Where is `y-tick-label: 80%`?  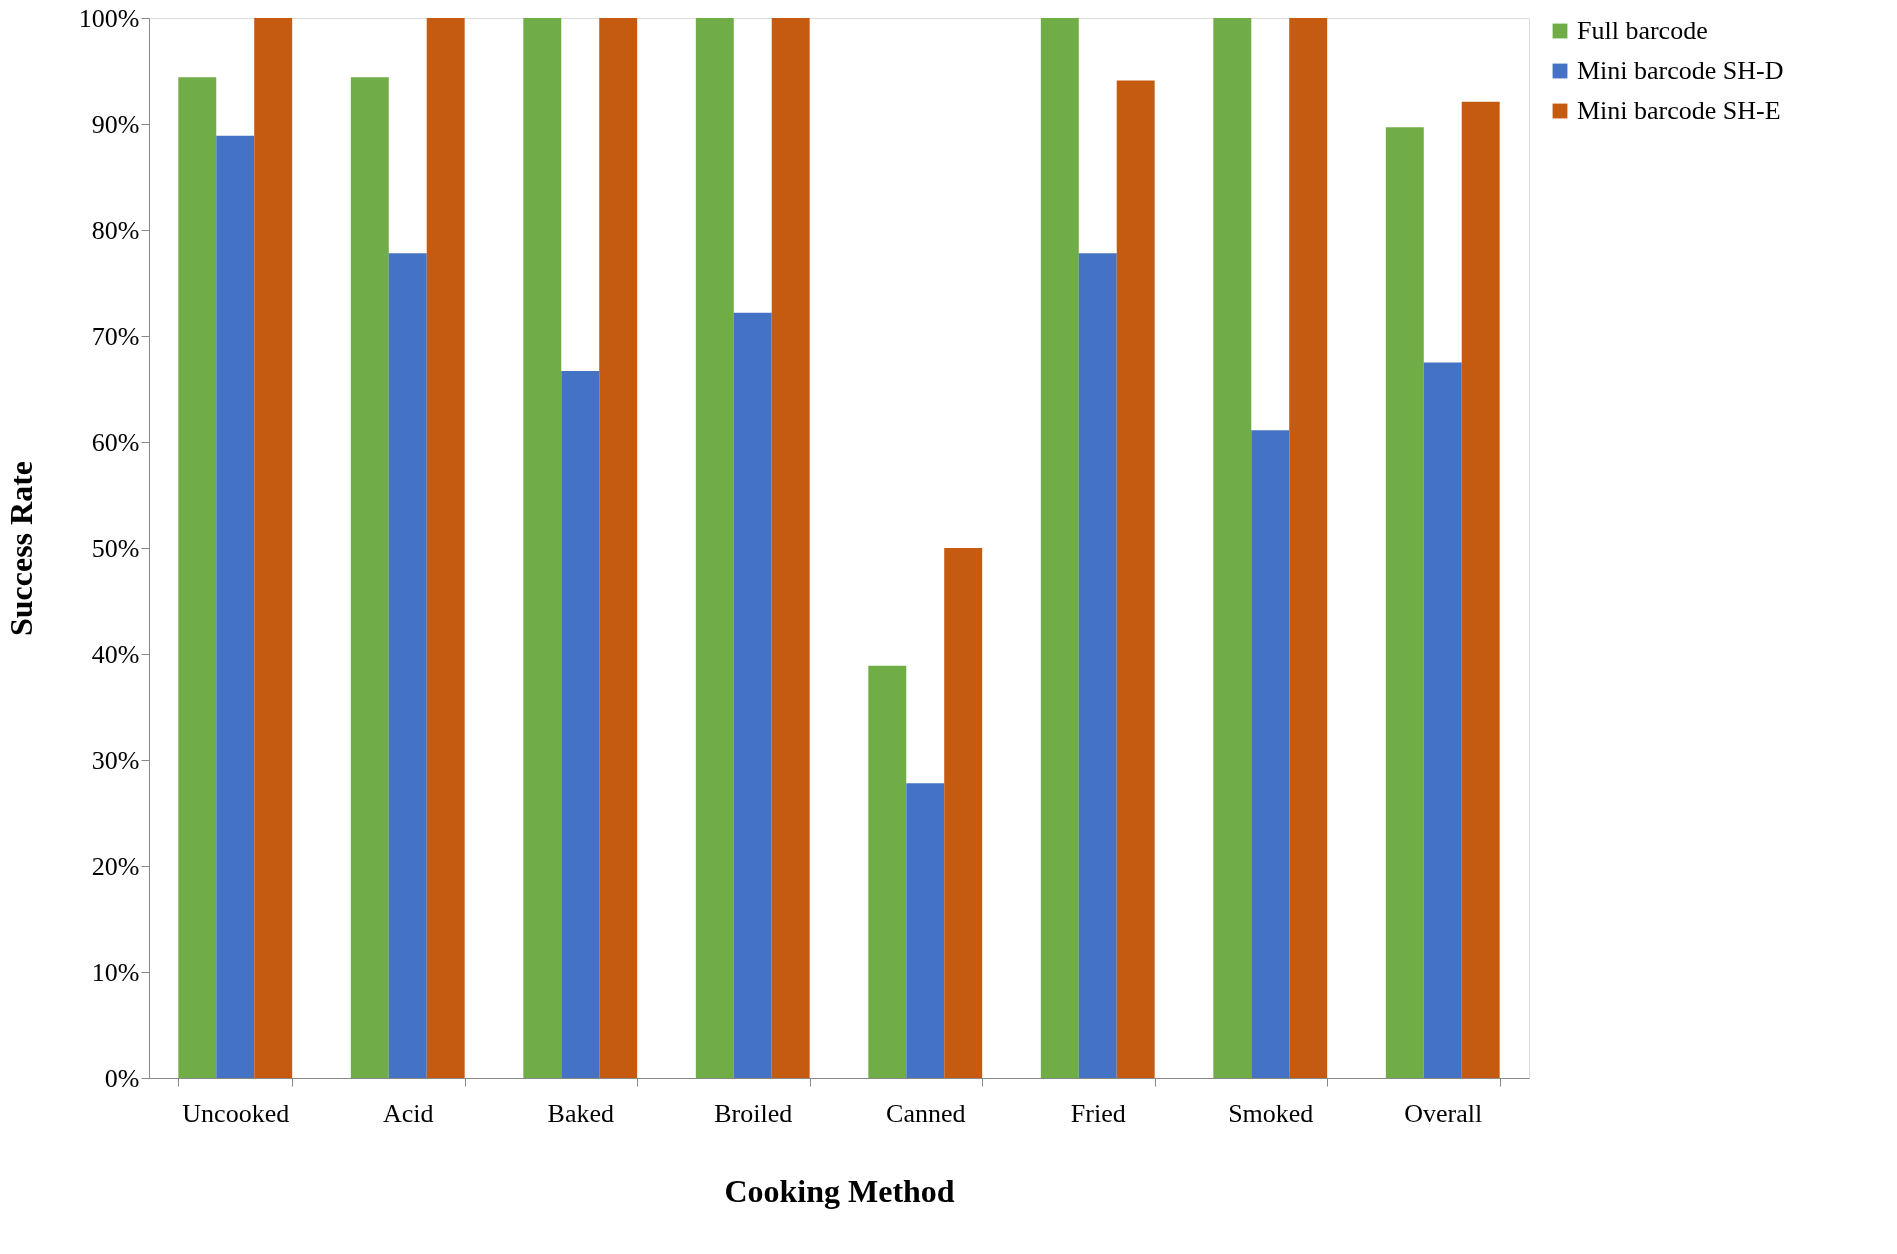 y-tick-label: 80% is located at coordinates (115, 230).